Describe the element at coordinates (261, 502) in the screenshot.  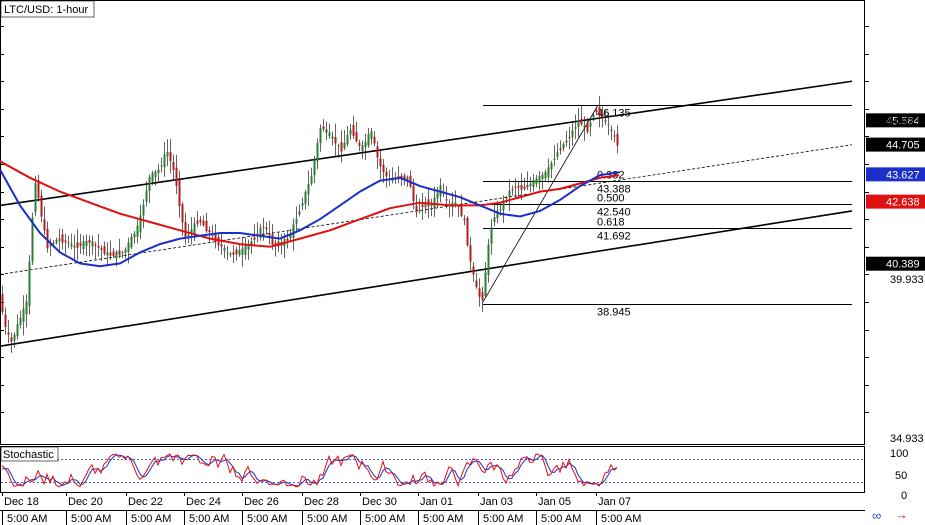
I see `x-tick-label: Dec 26` at that location.